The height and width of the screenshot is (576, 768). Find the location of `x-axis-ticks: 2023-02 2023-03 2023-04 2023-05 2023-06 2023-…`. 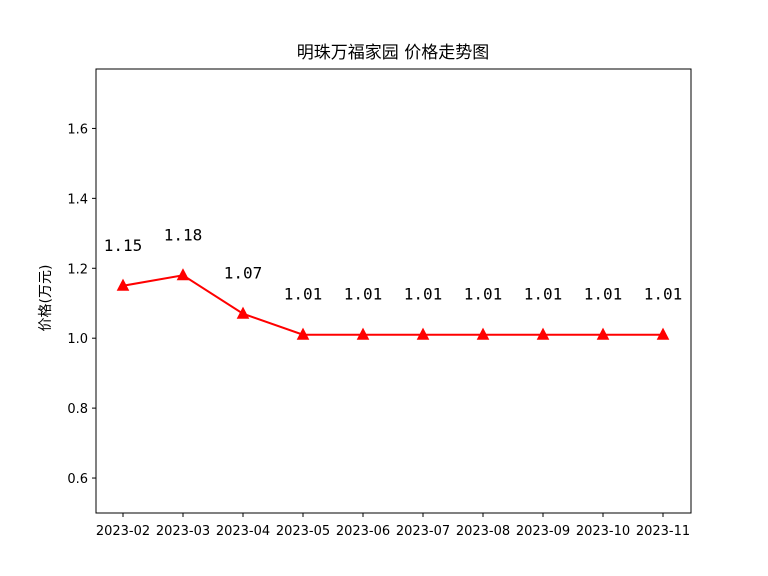

x-axis-ticks: 2023-02 2023-03 2023-04 2023-05 2023-06 2023-… is located at coordinates (393, 526).